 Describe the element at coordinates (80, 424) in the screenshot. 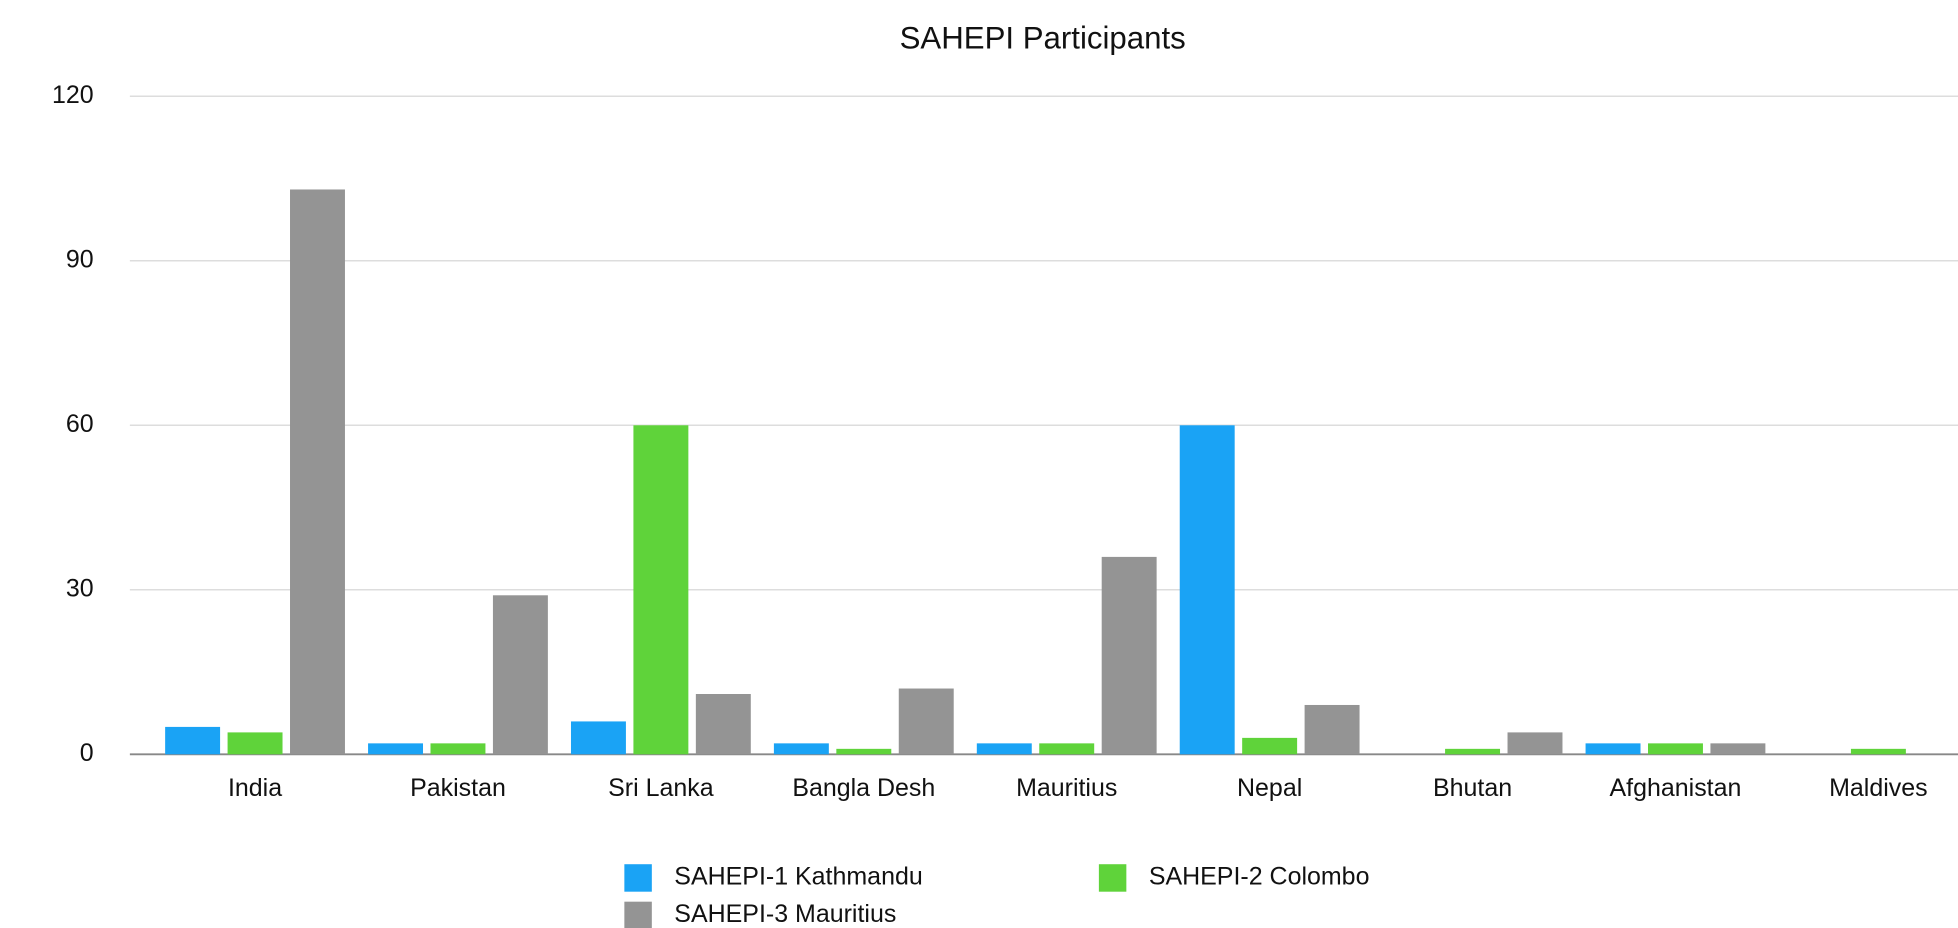

I see `y-tick-label: 60` at that location.